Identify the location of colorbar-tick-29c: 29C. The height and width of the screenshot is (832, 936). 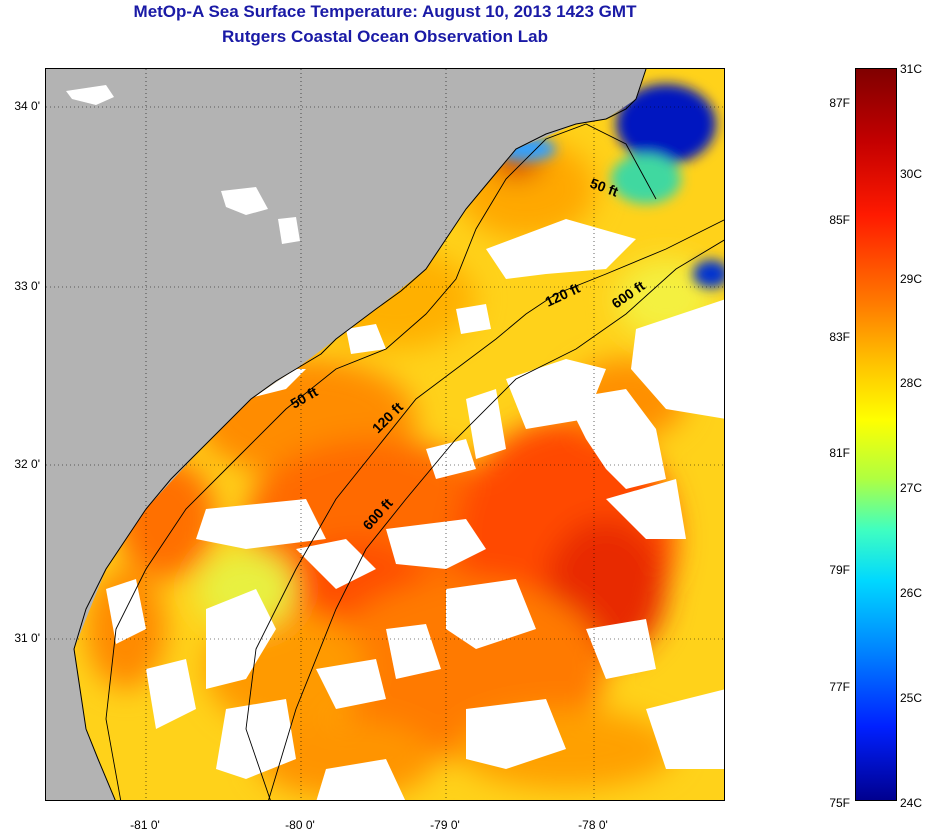
(911, 279).